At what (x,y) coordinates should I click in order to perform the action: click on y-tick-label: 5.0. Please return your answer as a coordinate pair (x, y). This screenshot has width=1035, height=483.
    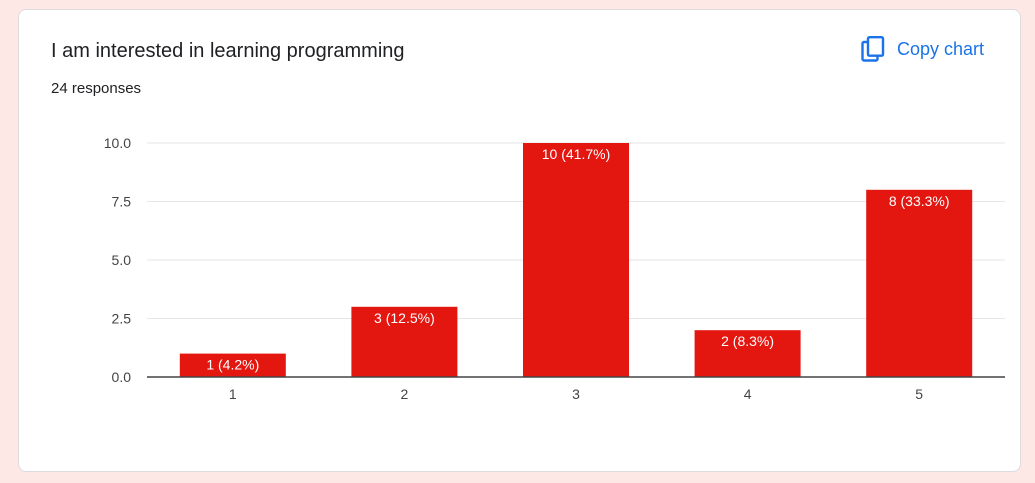
    Looking at the image, I should click on (122, 260).